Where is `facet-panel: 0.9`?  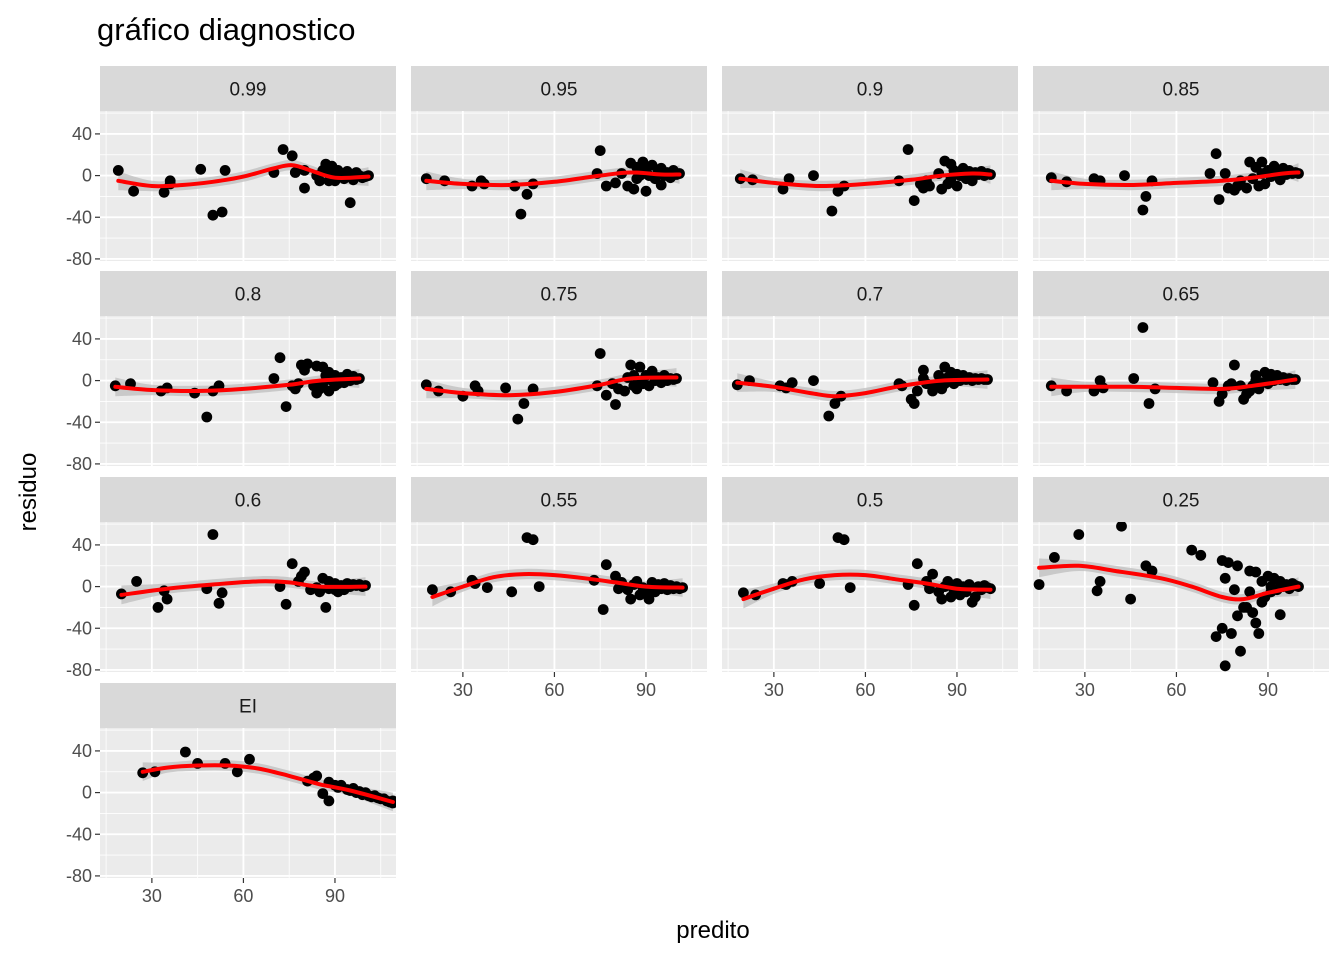
facet-panel: 0.9 is located at coordinates (870, 163).